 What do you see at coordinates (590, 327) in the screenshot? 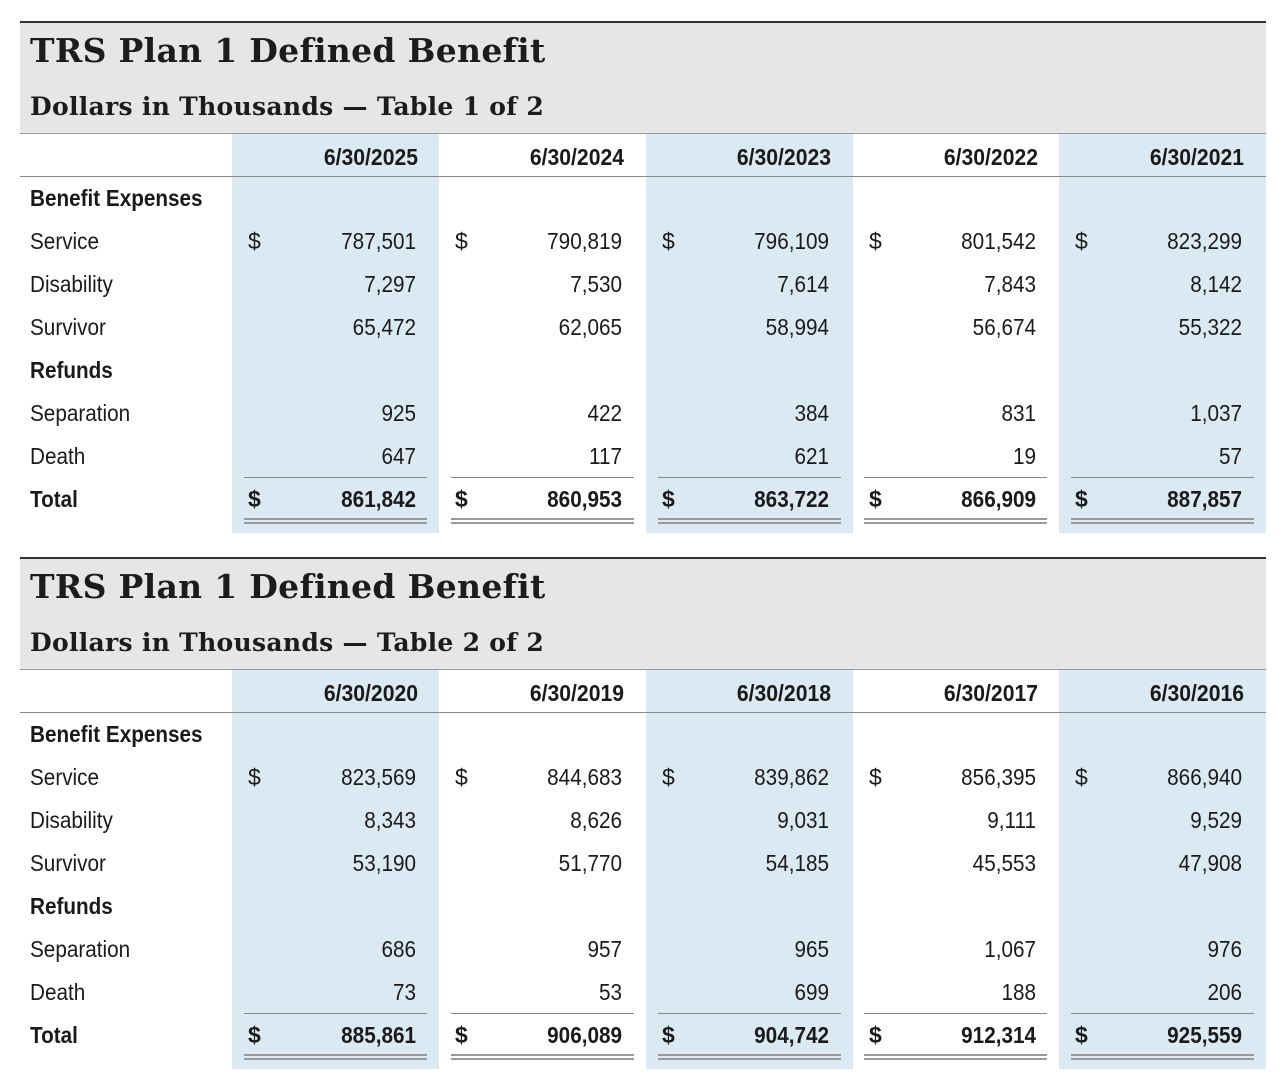
I see `cell-value: 62,065` at bounding box center [590, 327].